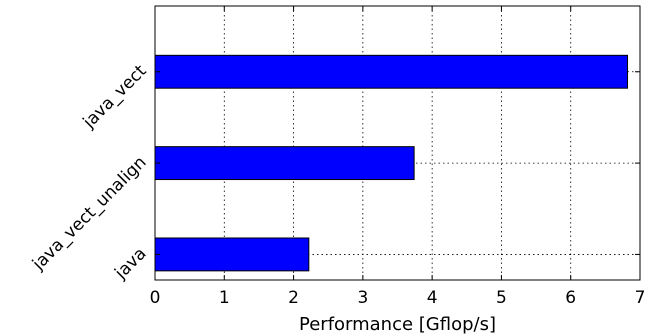 The width and height of the screenshot is (659, 334). I want to click on x-tick-label: 5, so click(501, 298).